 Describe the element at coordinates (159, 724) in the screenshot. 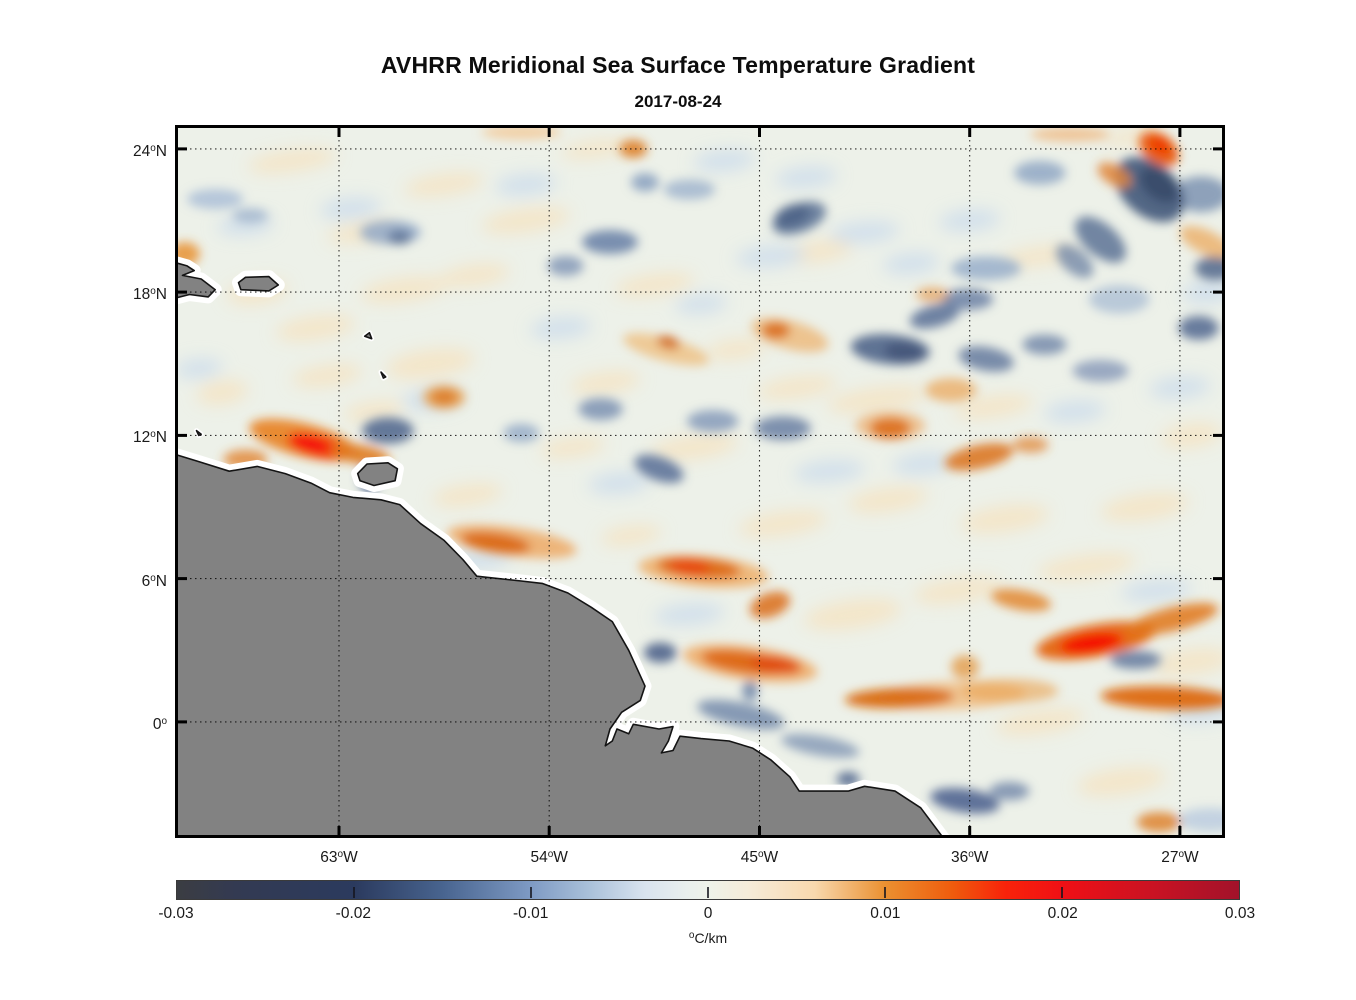

I see `y-tick-label: 0o` at that location.